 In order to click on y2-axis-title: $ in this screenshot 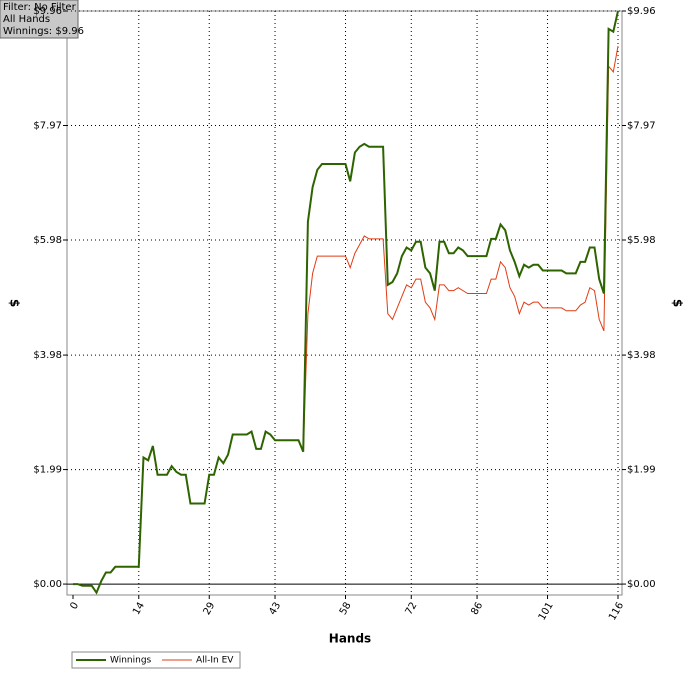, I will do `click(678, 303)`.